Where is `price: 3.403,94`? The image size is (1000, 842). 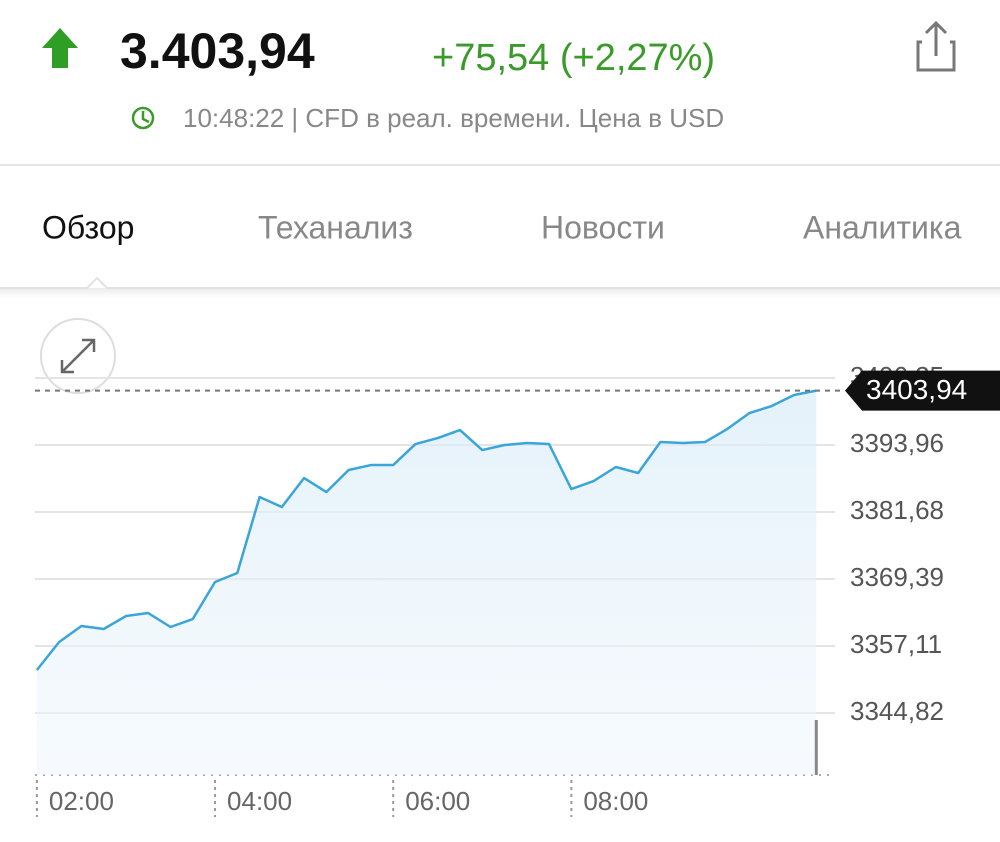 price: 3.403,94 is located at coordinates (217, 51).